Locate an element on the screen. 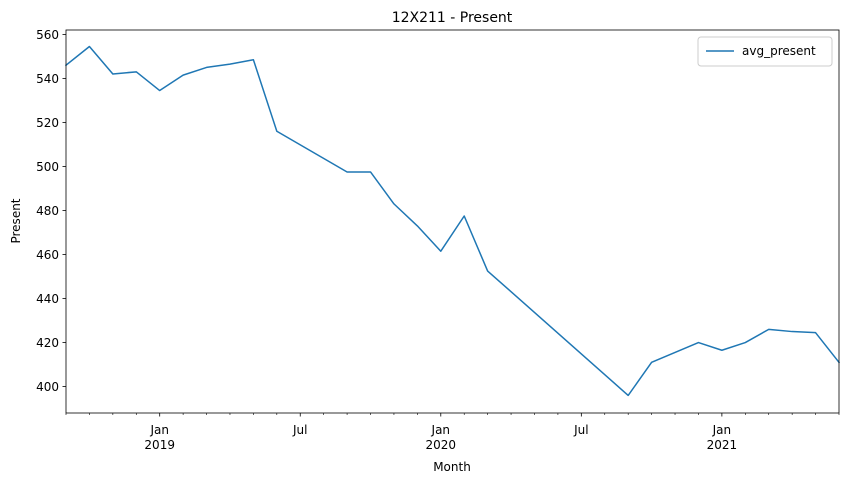 This screenshot has height=484, width=850. y-axis: 400 420 440 460 480 500 520 540 560 is located at coordinates (51, 211).